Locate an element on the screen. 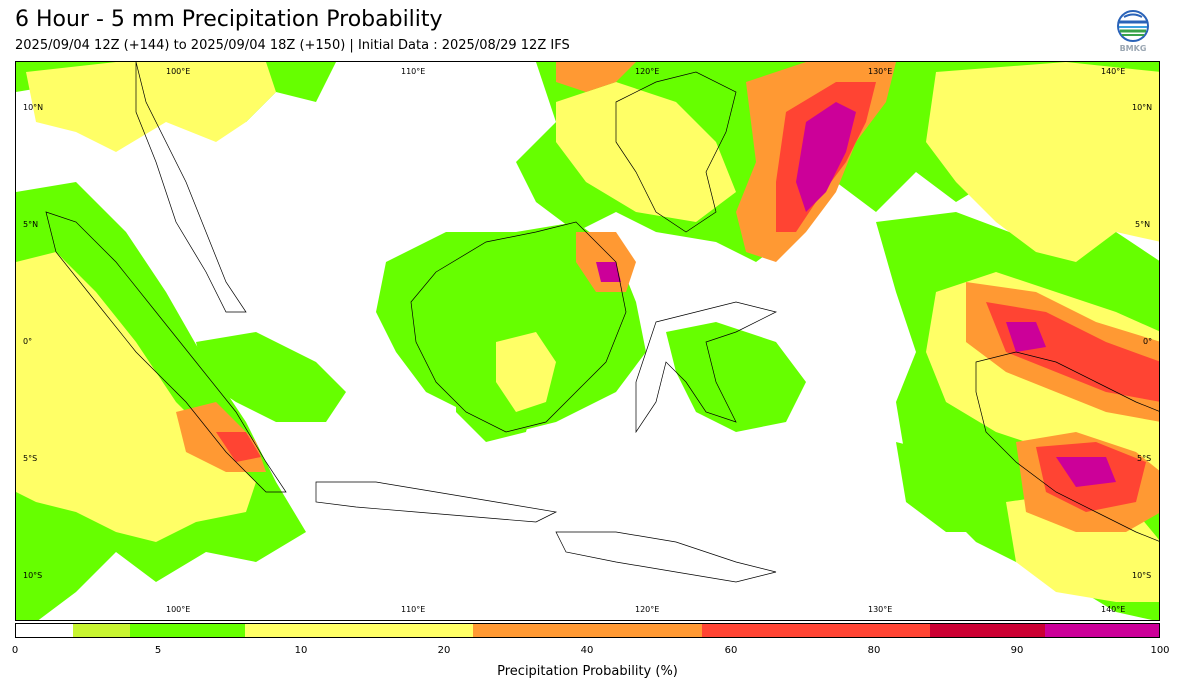 This screenshot has height=690, width=1180. map-title: 6 Hour - 5 mm Precipitation Probability is located at coordinates (229, 19).